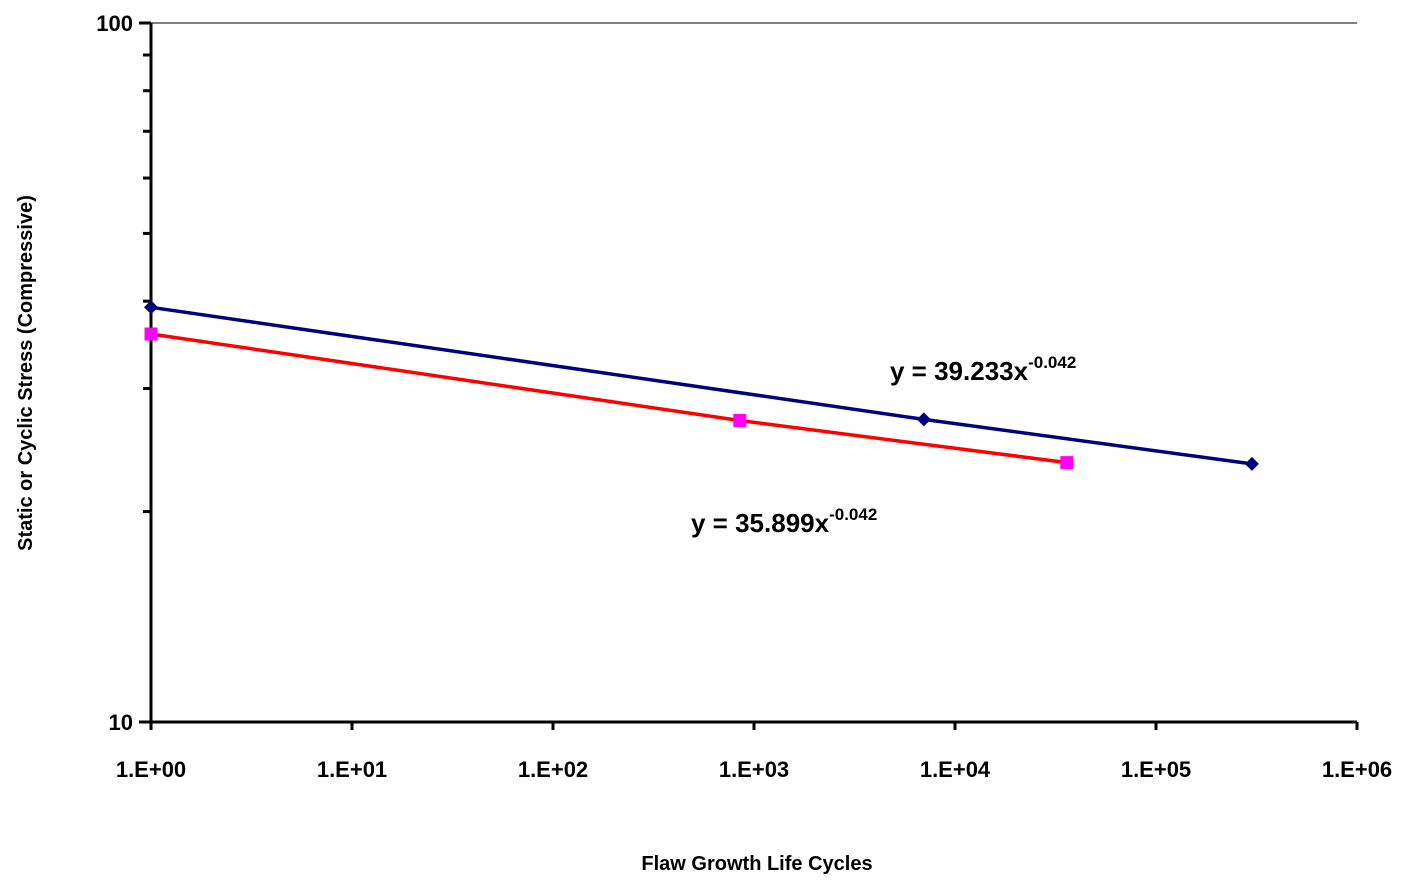 Image resolution: width=1416 pixels, height=881 pixels. I want to click on equation-series-1: y = 39.233x-0.042, so click(983, 369).